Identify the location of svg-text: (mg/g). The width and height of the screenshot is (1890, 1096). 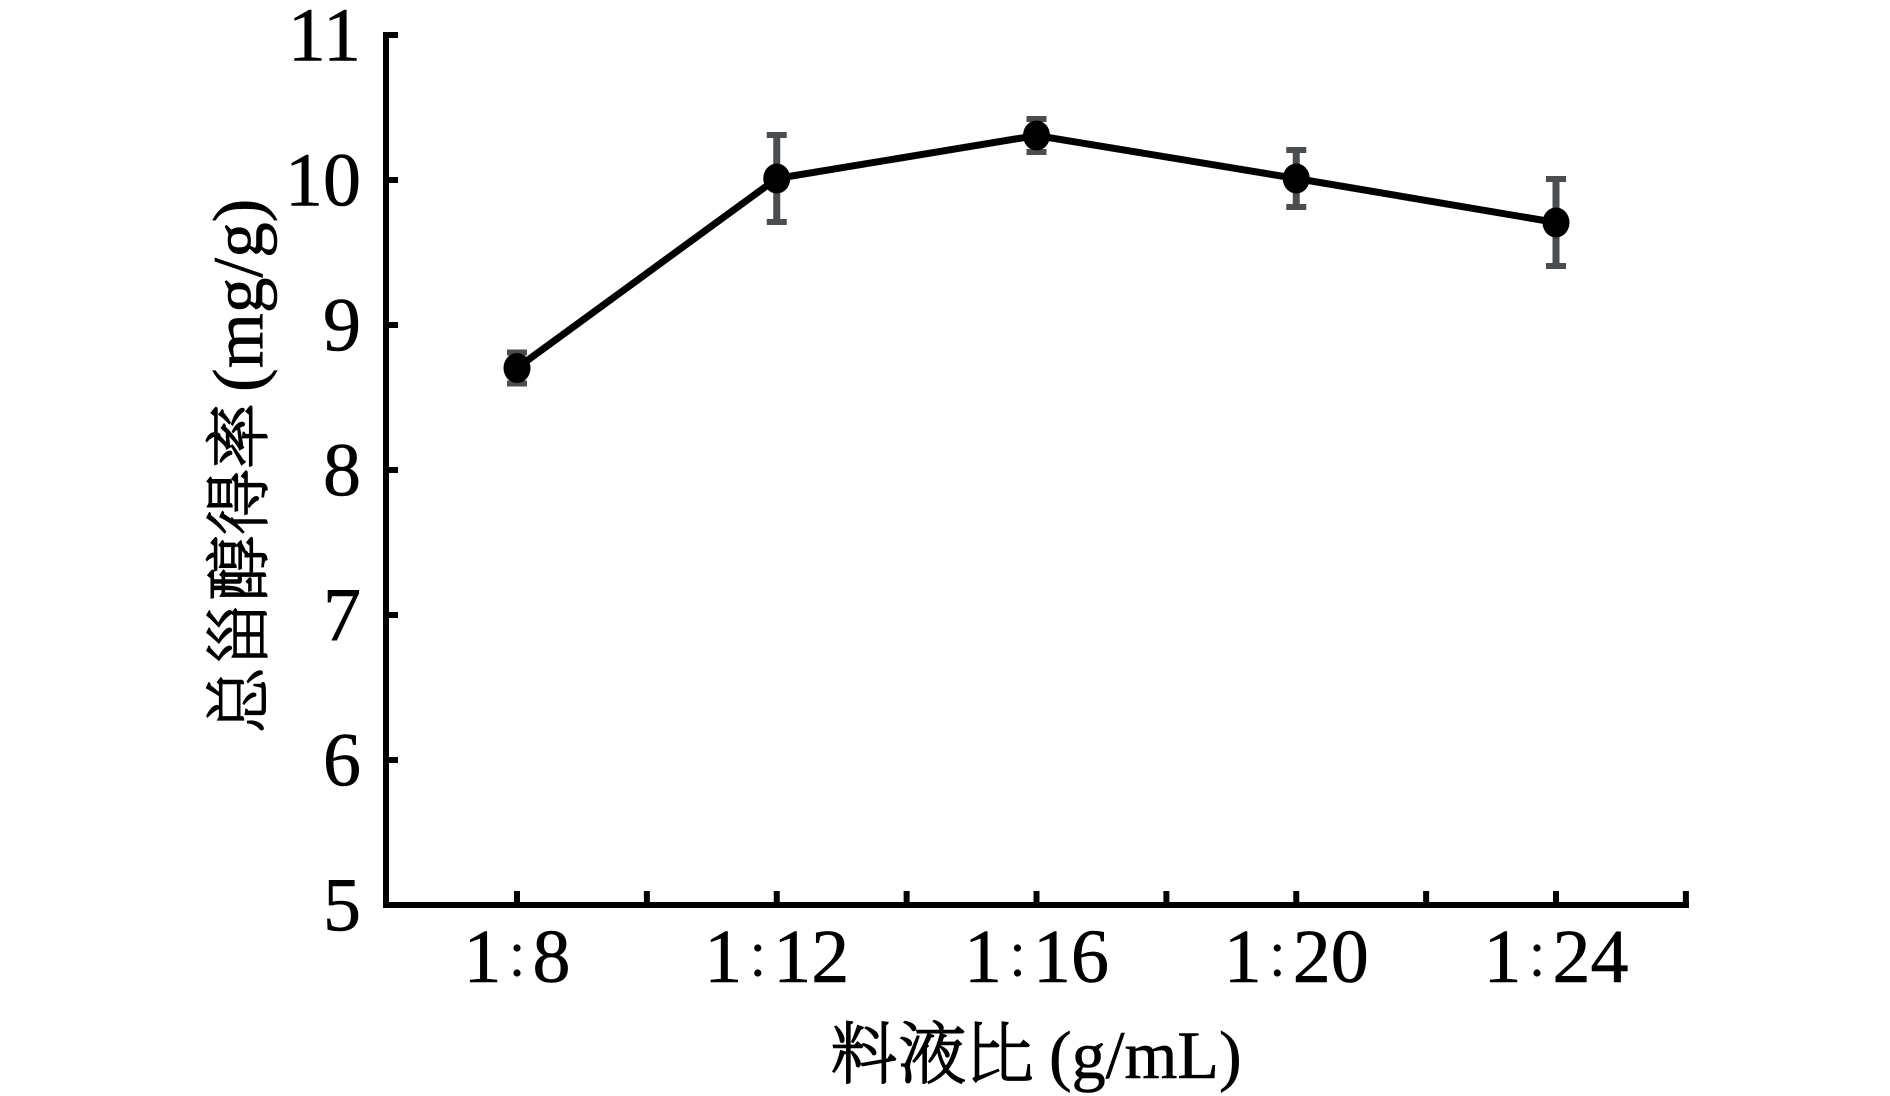
(239, 295).